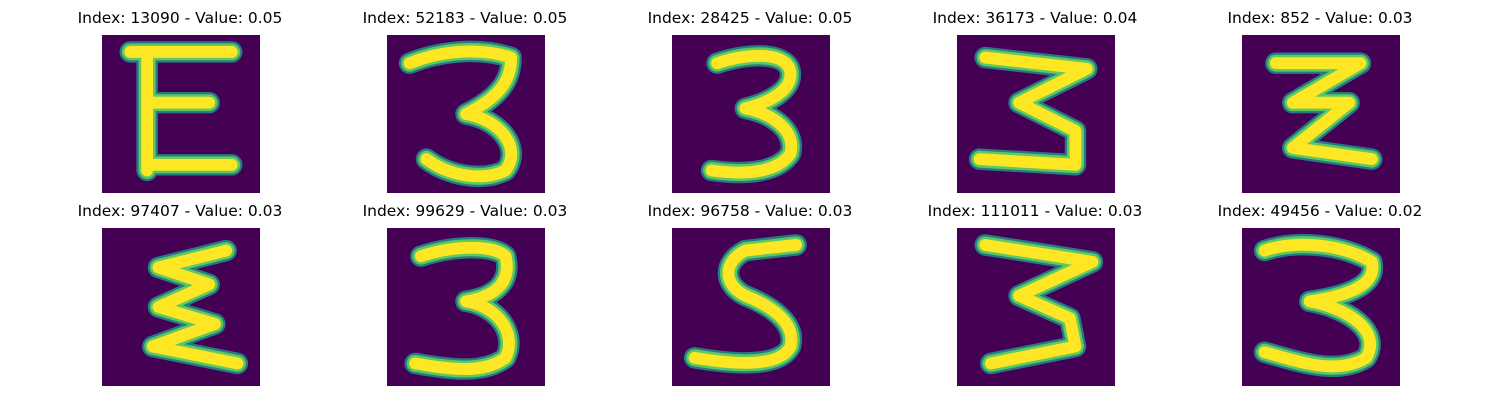  Describe the element at coordinates (750, 211) in the screenshot. I see `sample-title: Index: 96758 - Value: 0.03` at that location.